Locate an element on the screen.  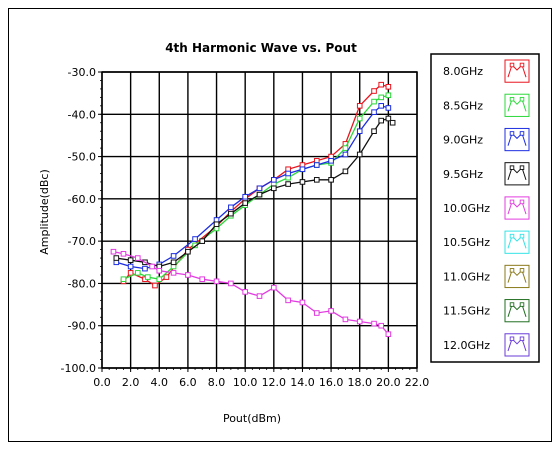
series-10.0GHz is located at coordinates (251, 292).